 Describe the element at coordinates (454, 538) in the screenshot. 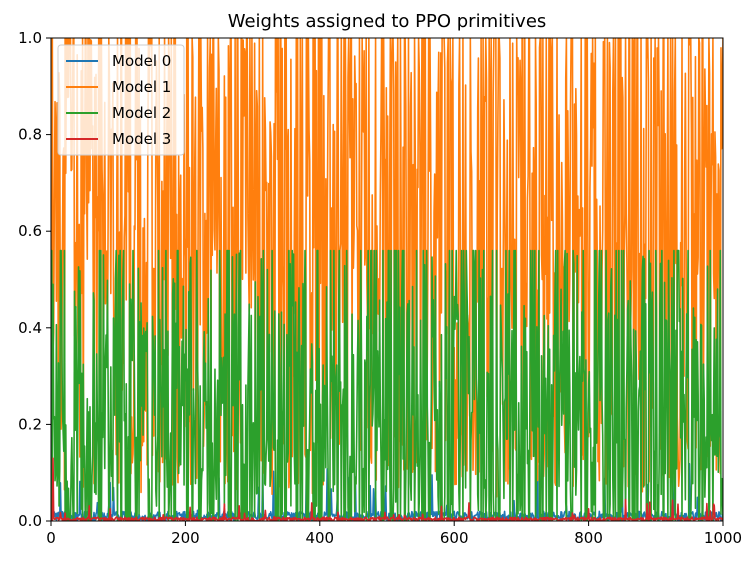

I see `x-tick-label: 600` at that location.